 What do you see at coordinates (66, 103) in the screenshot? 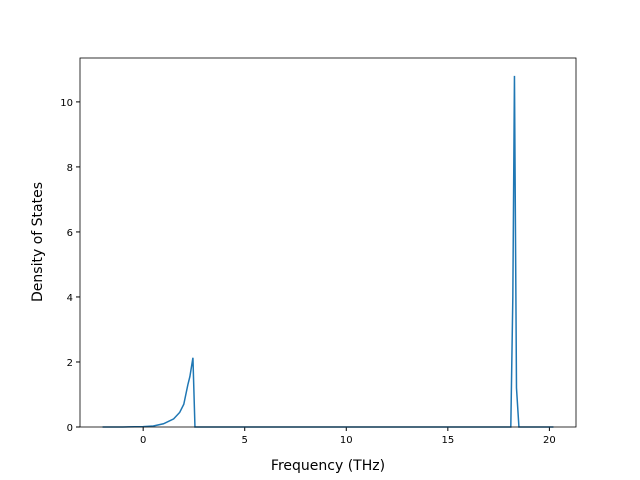
I see `y-tick-label: 10` at bounding box center [66, 103].